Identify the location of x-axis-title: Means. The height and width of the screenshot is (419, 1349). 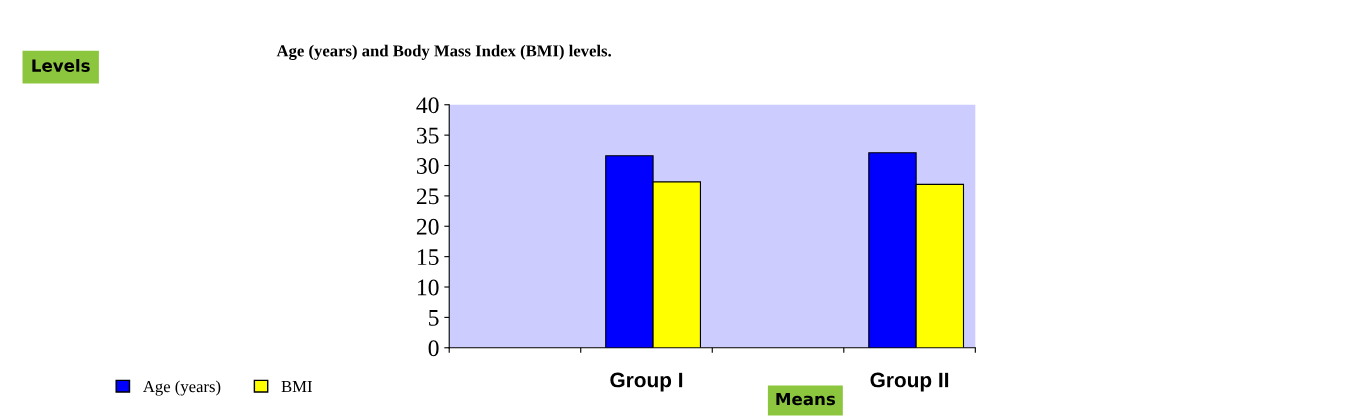
(806, 399).